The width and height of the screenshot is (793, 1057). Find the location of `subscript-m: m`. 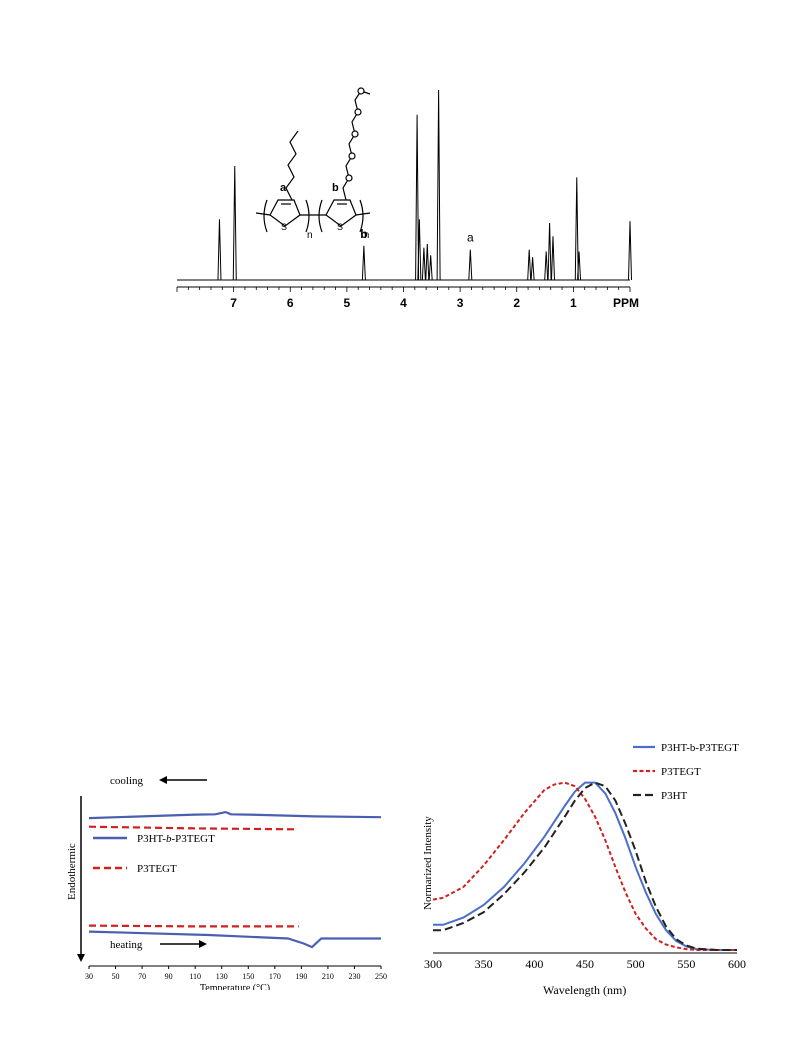

subscript-m: m is located at coordinates (365, 235).